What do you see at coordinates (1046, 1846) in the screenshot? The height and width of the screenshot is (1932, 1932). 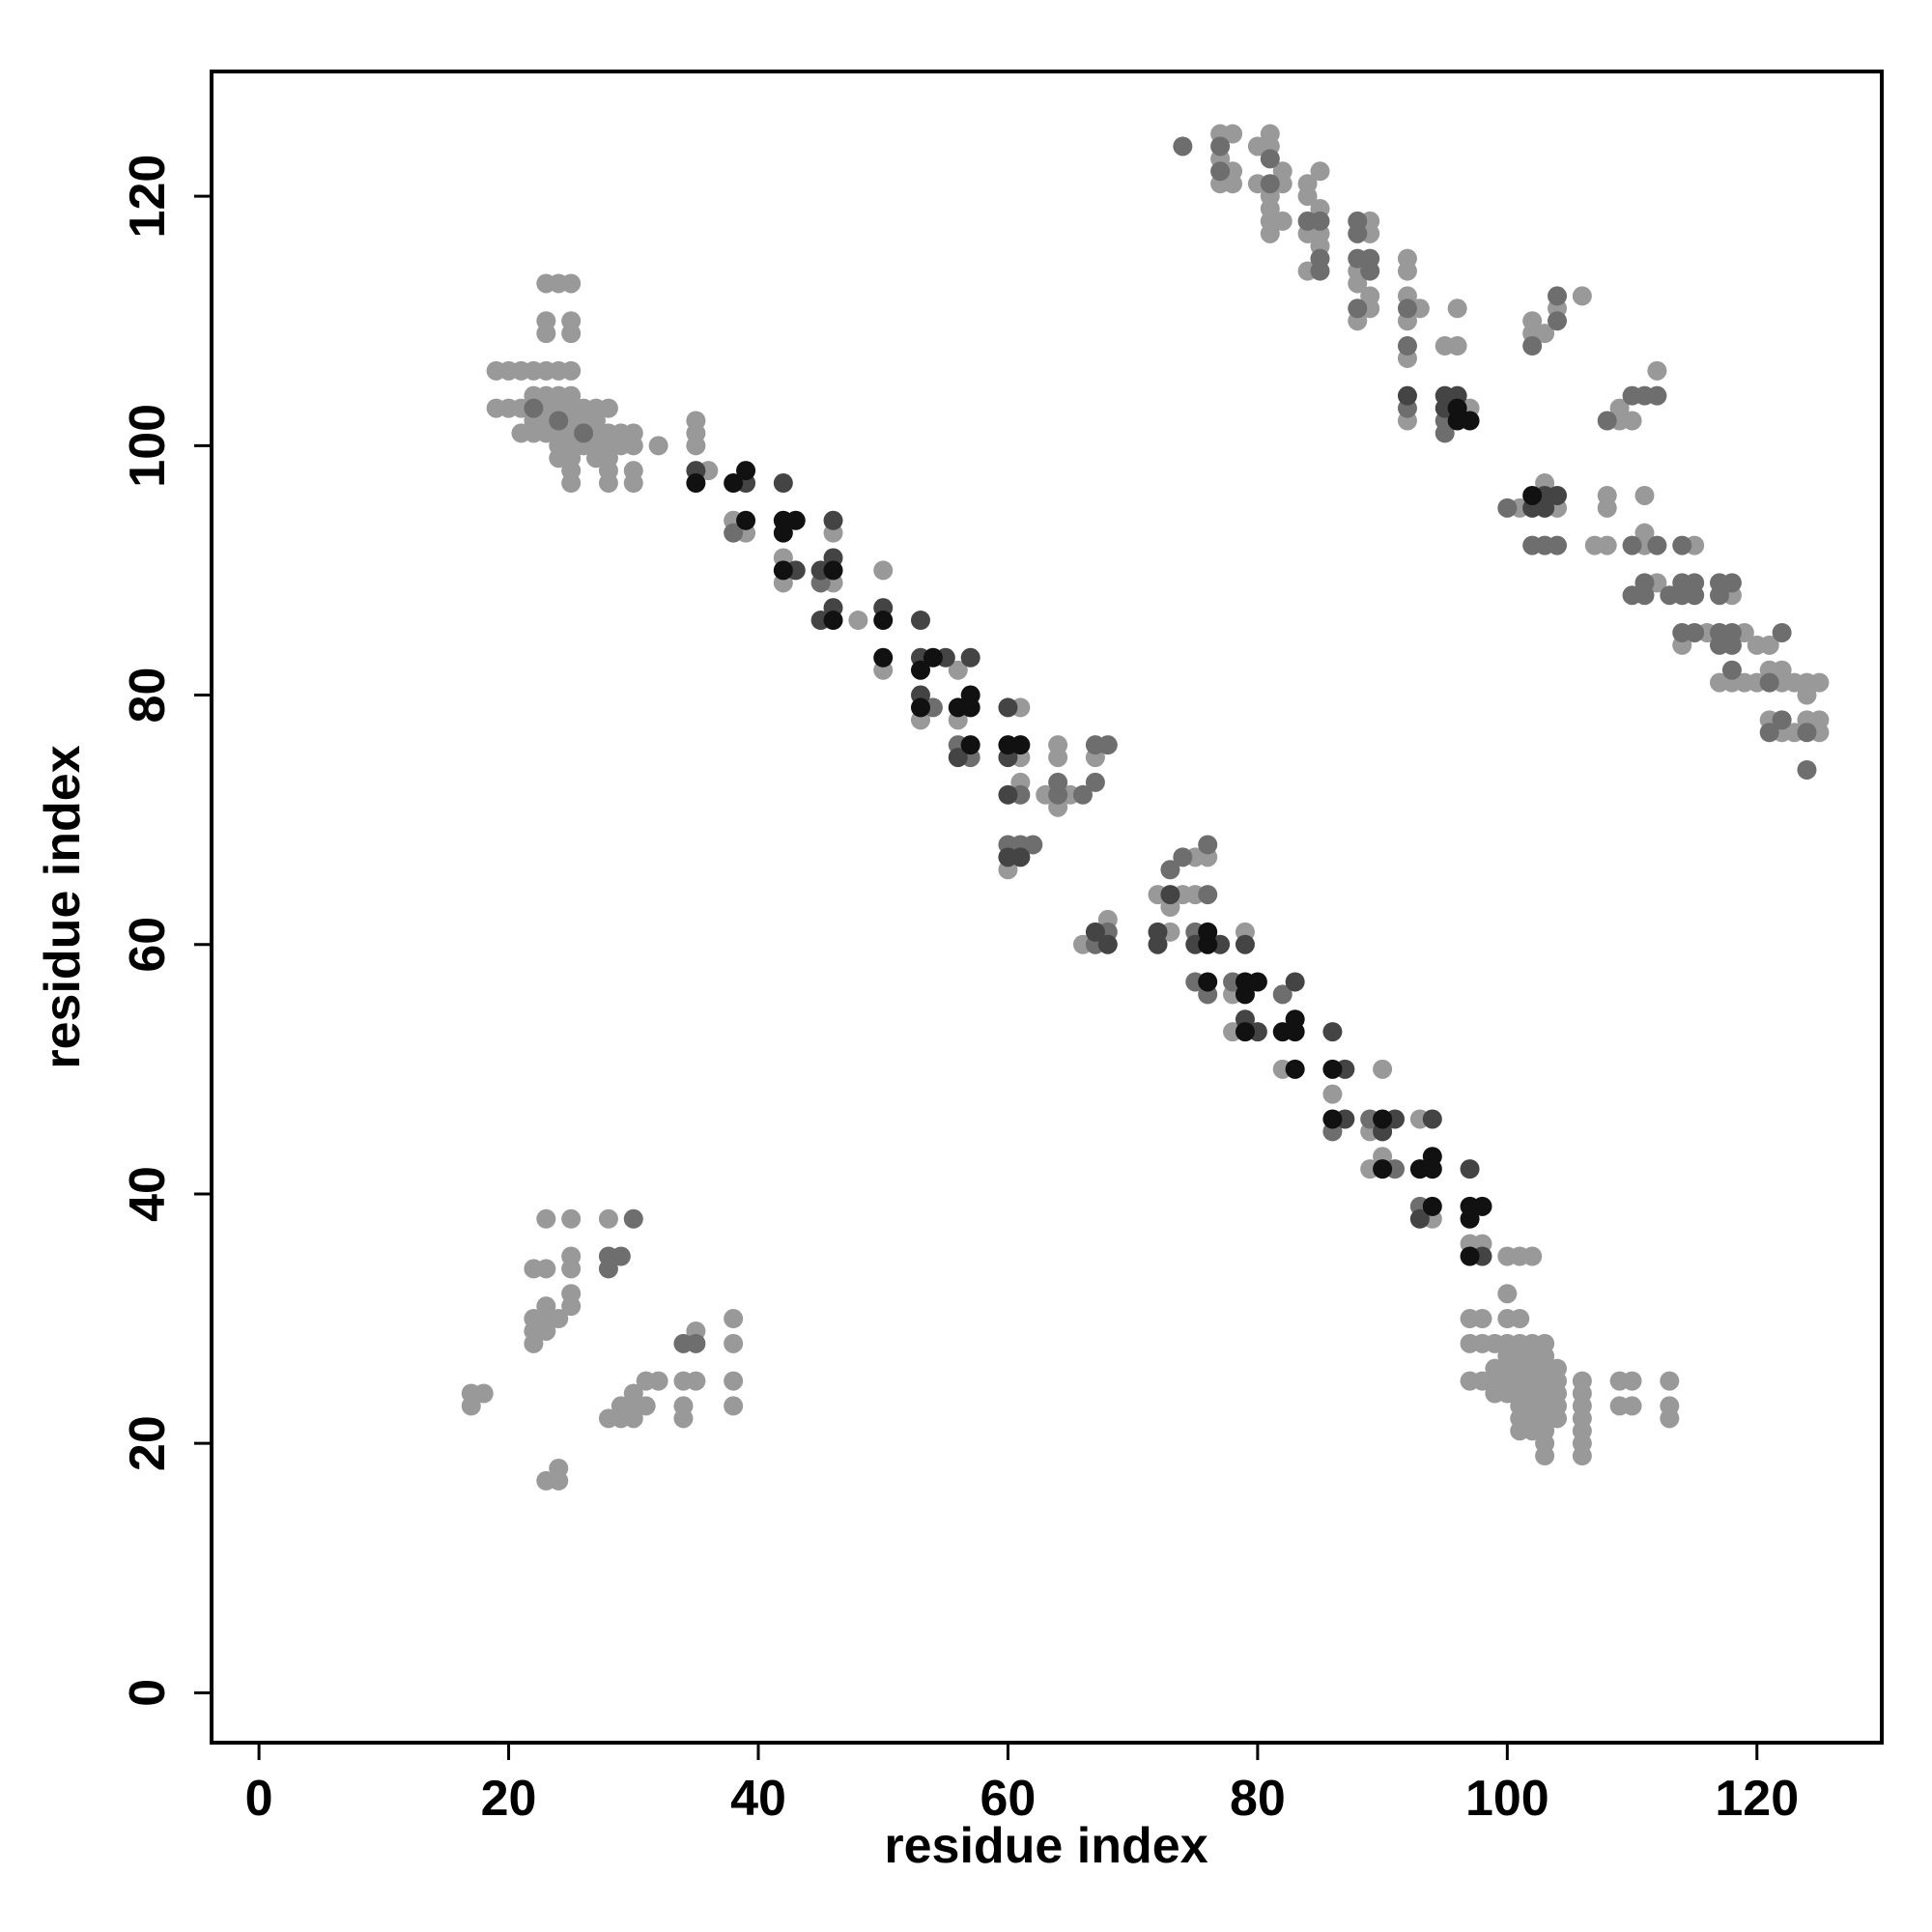 I see `x-axis-label: residue index` at bounding box center [1046, 1846].